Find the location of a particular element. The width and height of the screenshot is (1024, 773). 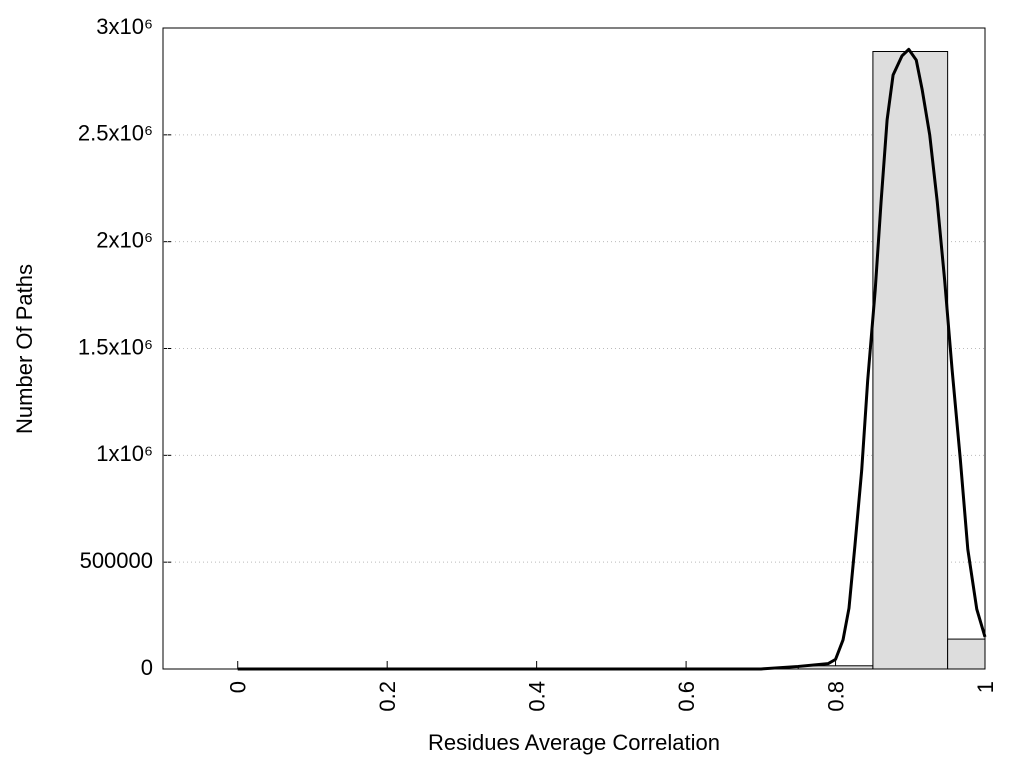

bar is located at coordinates (966, 654).